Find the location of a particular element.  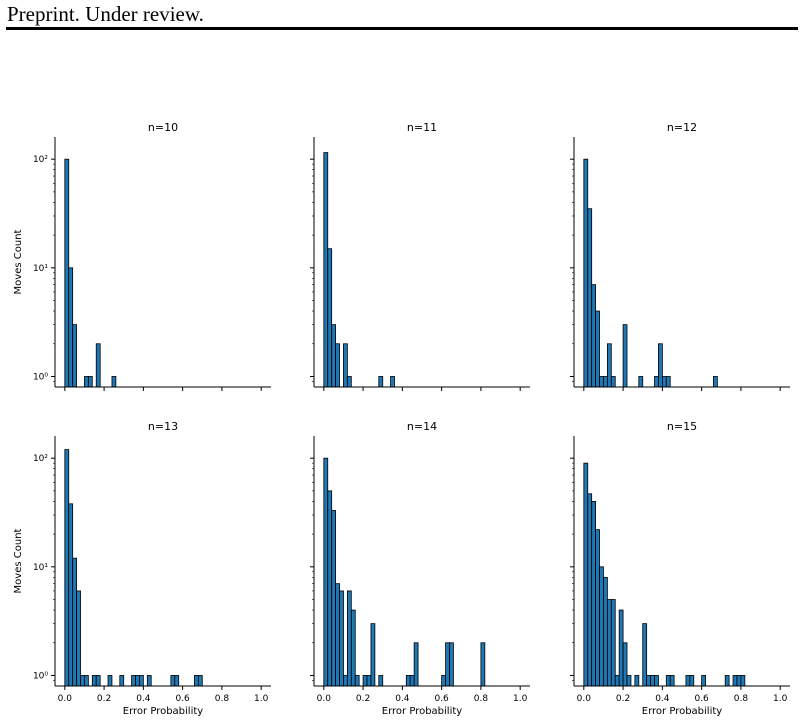

panel-title: n=10 is located at coordinates (163, 127).